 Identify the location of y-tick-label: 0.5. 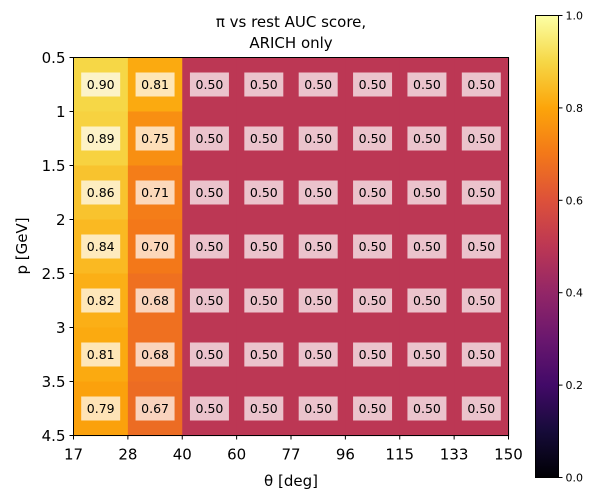
(54, 58).